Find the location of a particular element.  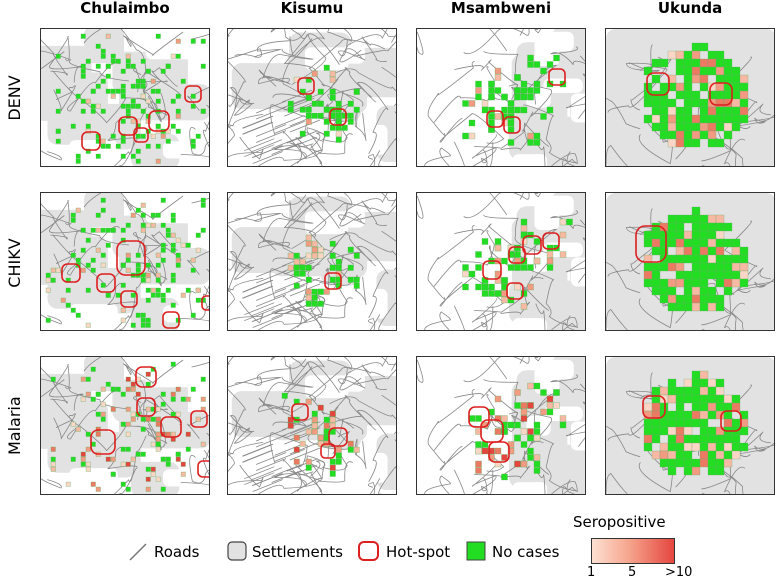

cases-layer is located at coordinates (514, 100).